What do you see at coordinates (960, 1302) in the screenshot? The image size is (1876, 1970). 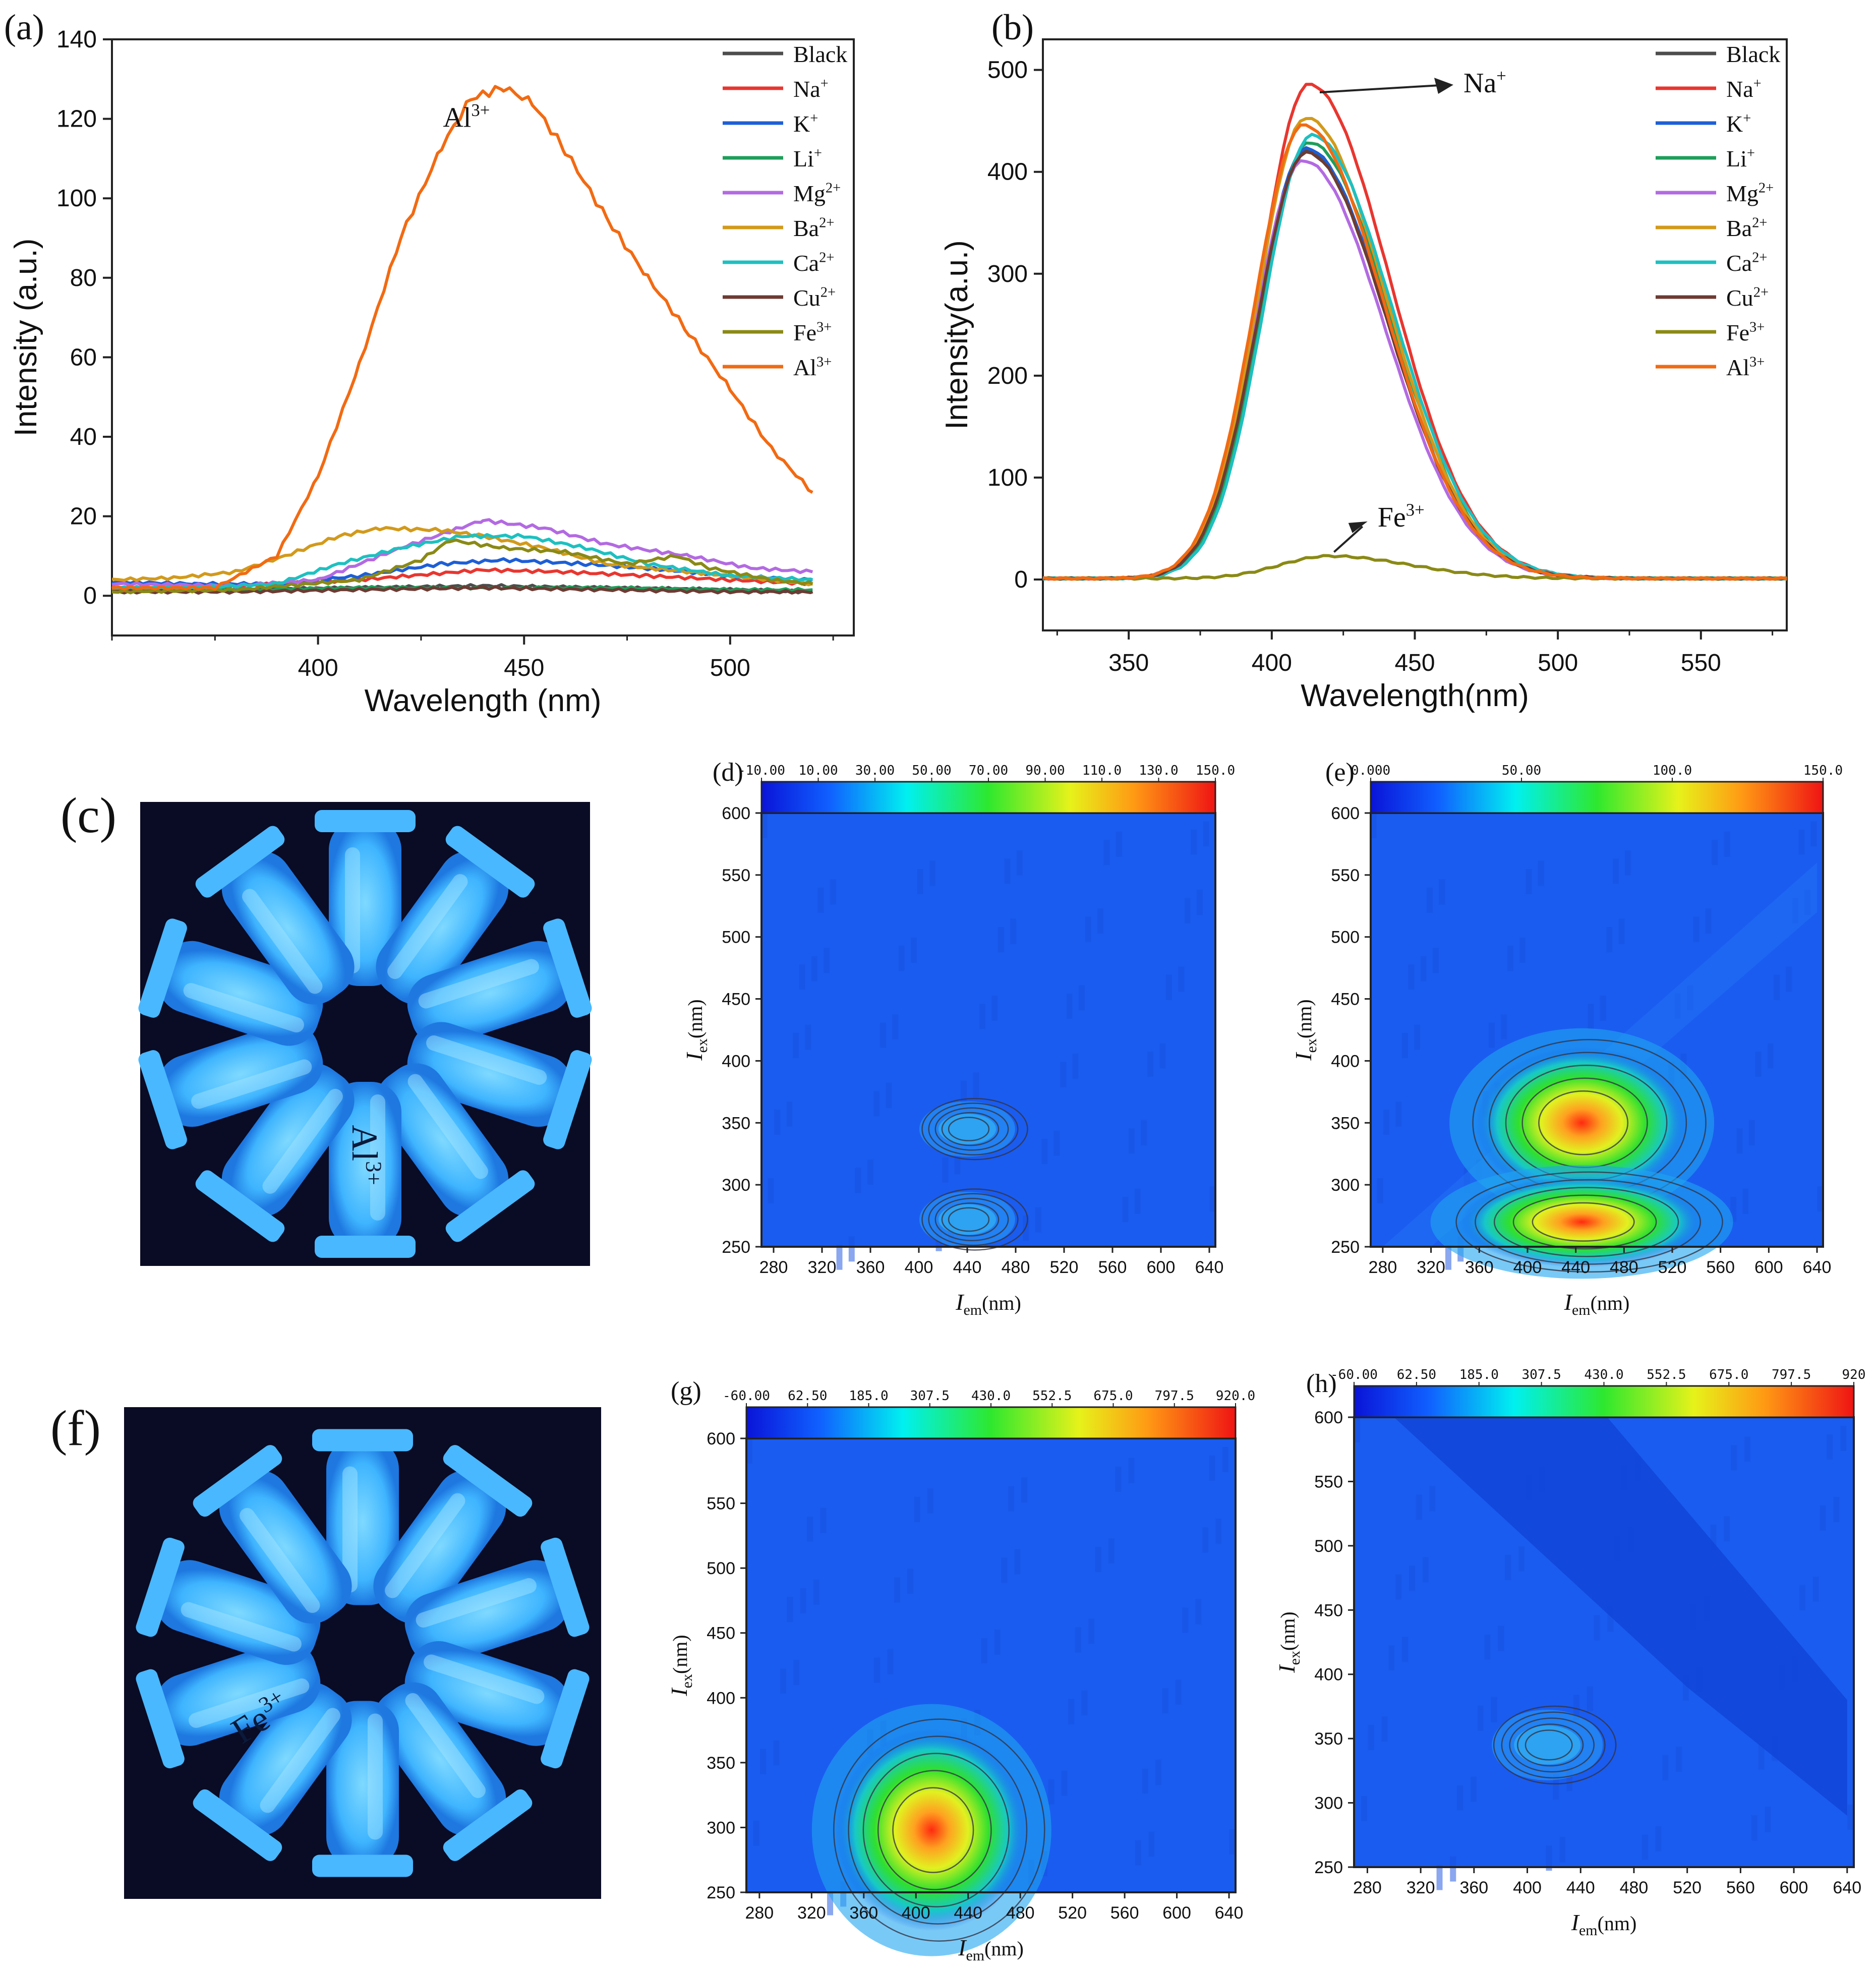 I see `x-axis-label-base: I` at bounding box center [960, 1302].